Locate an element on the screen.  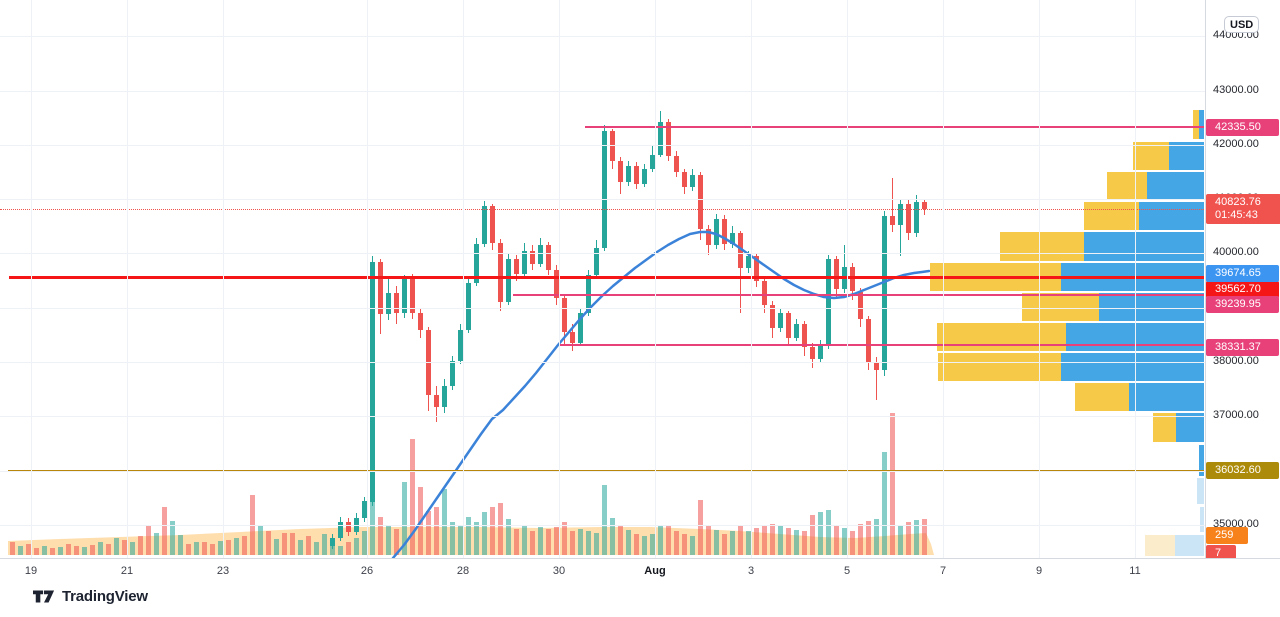
current-price-chip: 40823.76 01:45:43 is located at coordinates (1243, 209).